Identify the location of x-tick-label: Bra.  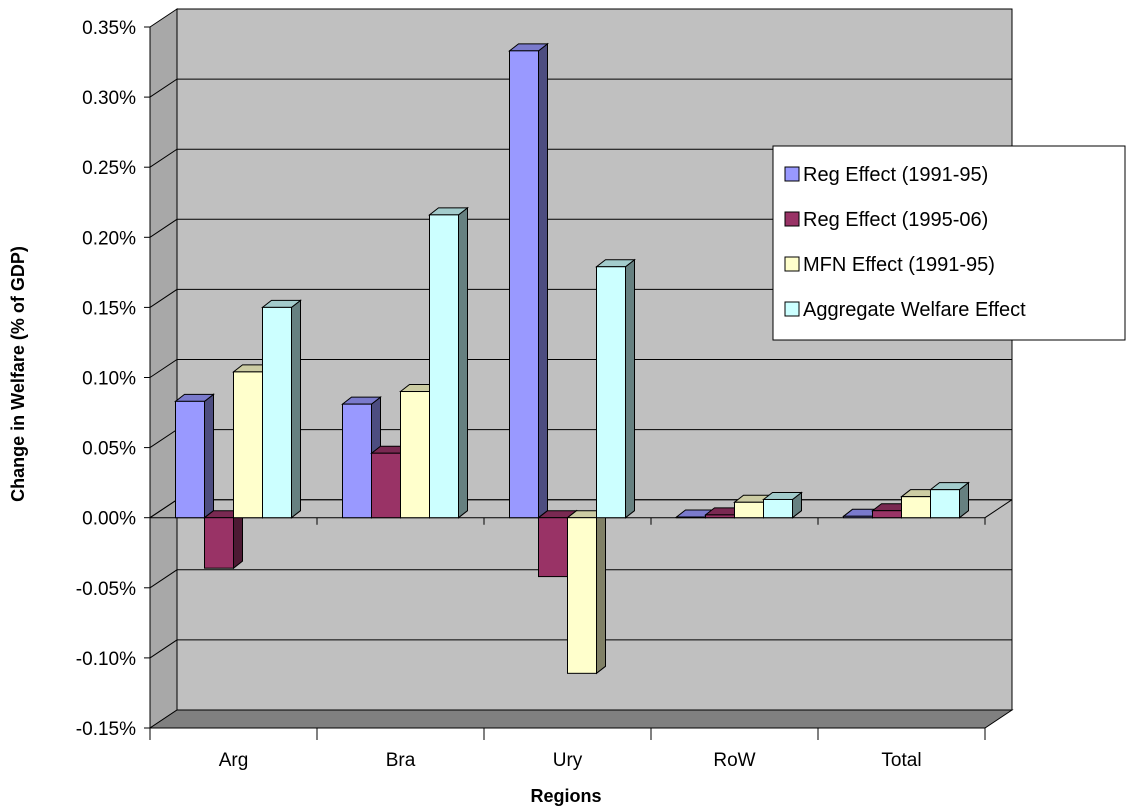
(401, 760).